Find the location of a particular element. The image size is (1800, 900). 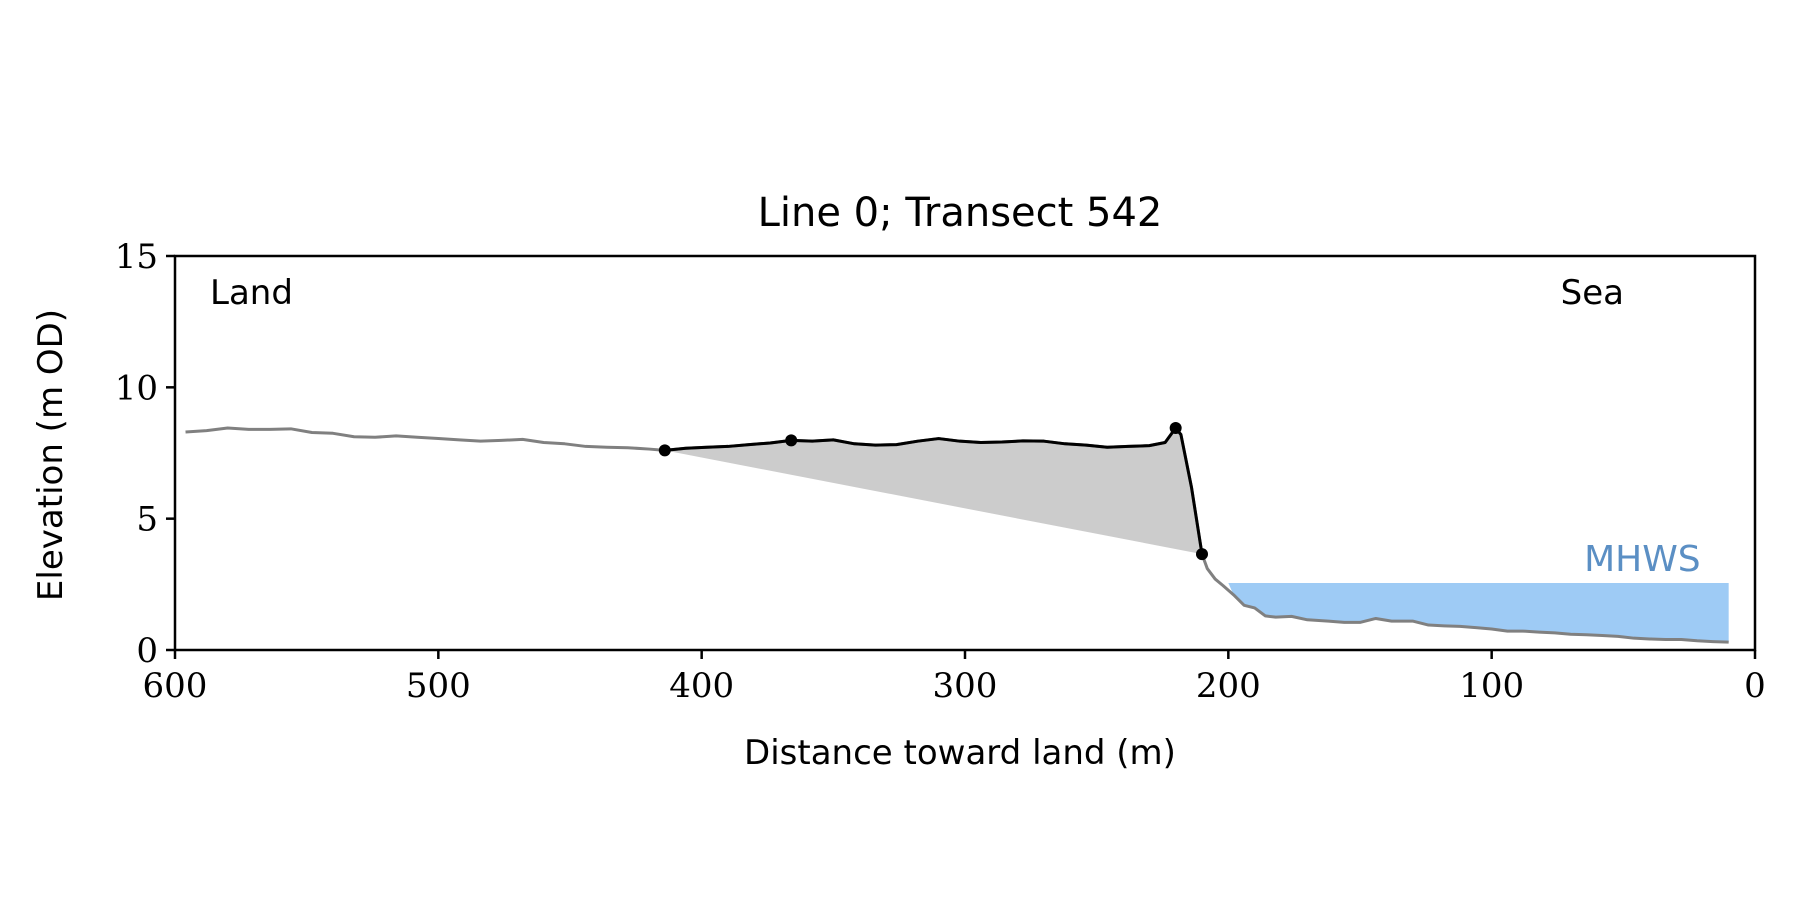

shaded-area is located at coordinates (933, 491).